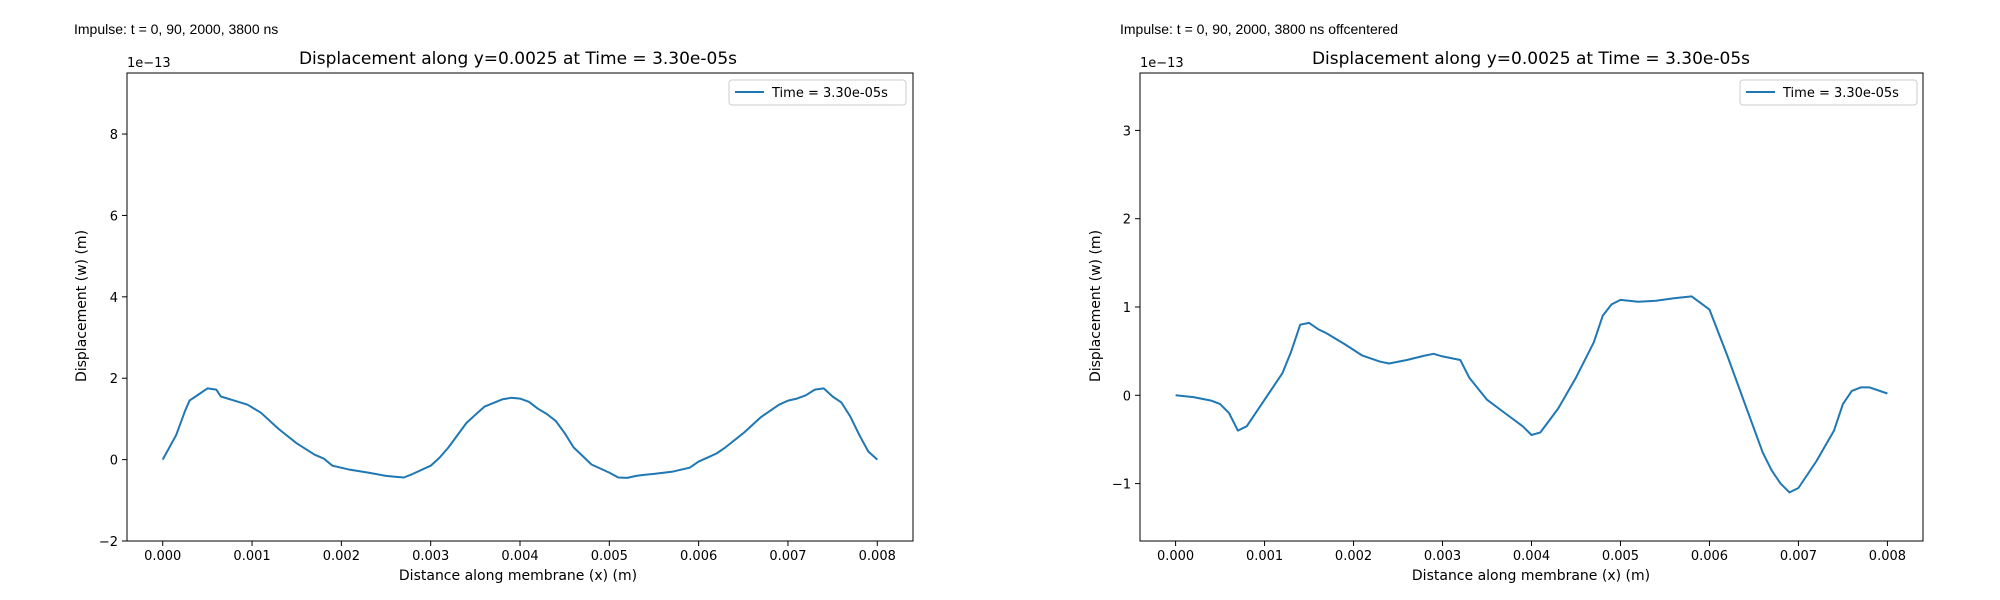 The width and height of the screenshot is (2000, 600). What do you see at coordinates (149, 63) in the screenshot?
I see `offset-text-left: 1e−13` at bounding box center [149, 63].